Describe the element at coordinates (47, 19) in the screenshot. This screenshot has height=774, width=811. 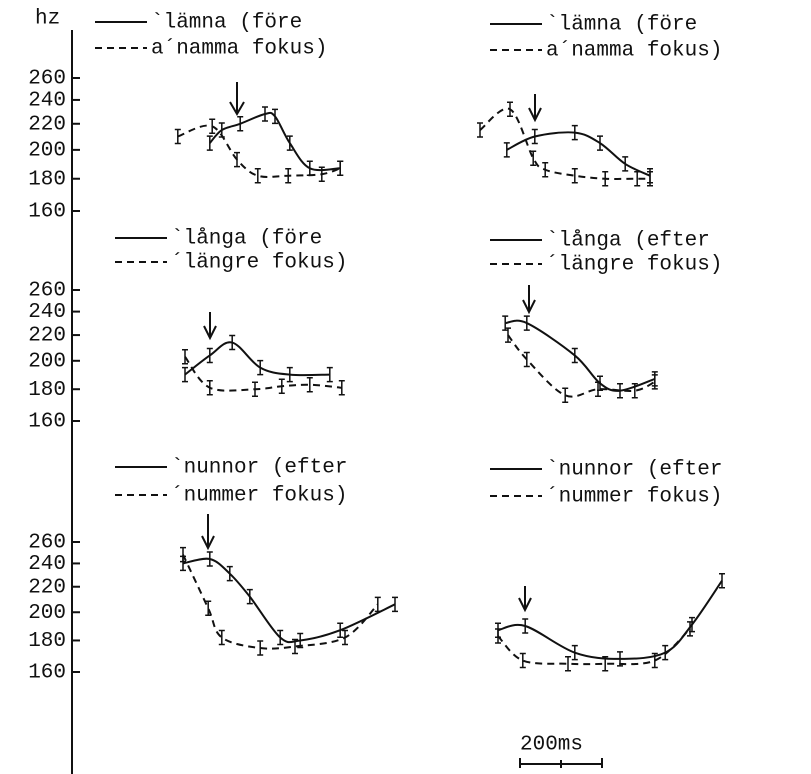
I see `y-axis-label: hz` at that location.